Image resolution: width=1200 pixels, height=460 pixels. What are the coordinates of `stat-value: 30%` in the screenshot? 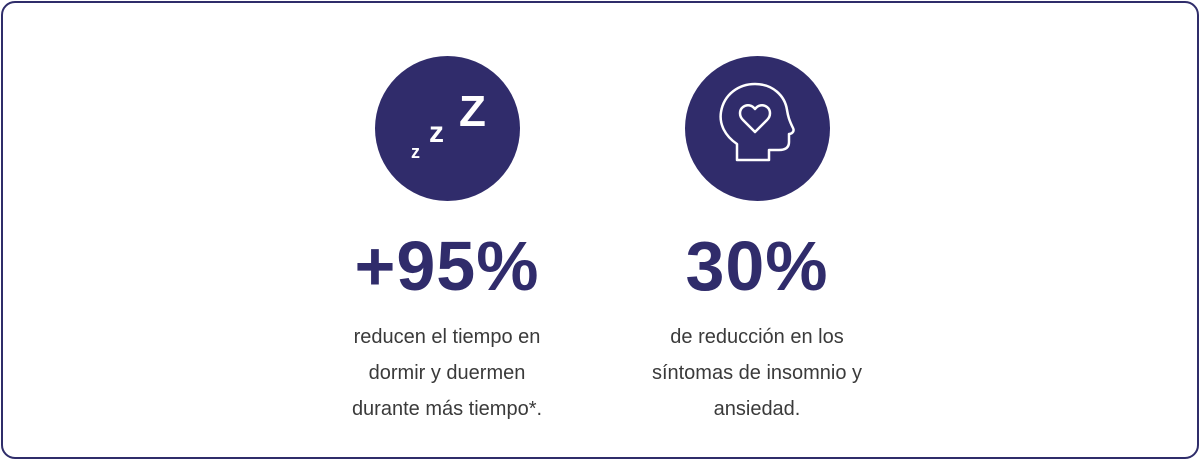 It's located at (757, 266).